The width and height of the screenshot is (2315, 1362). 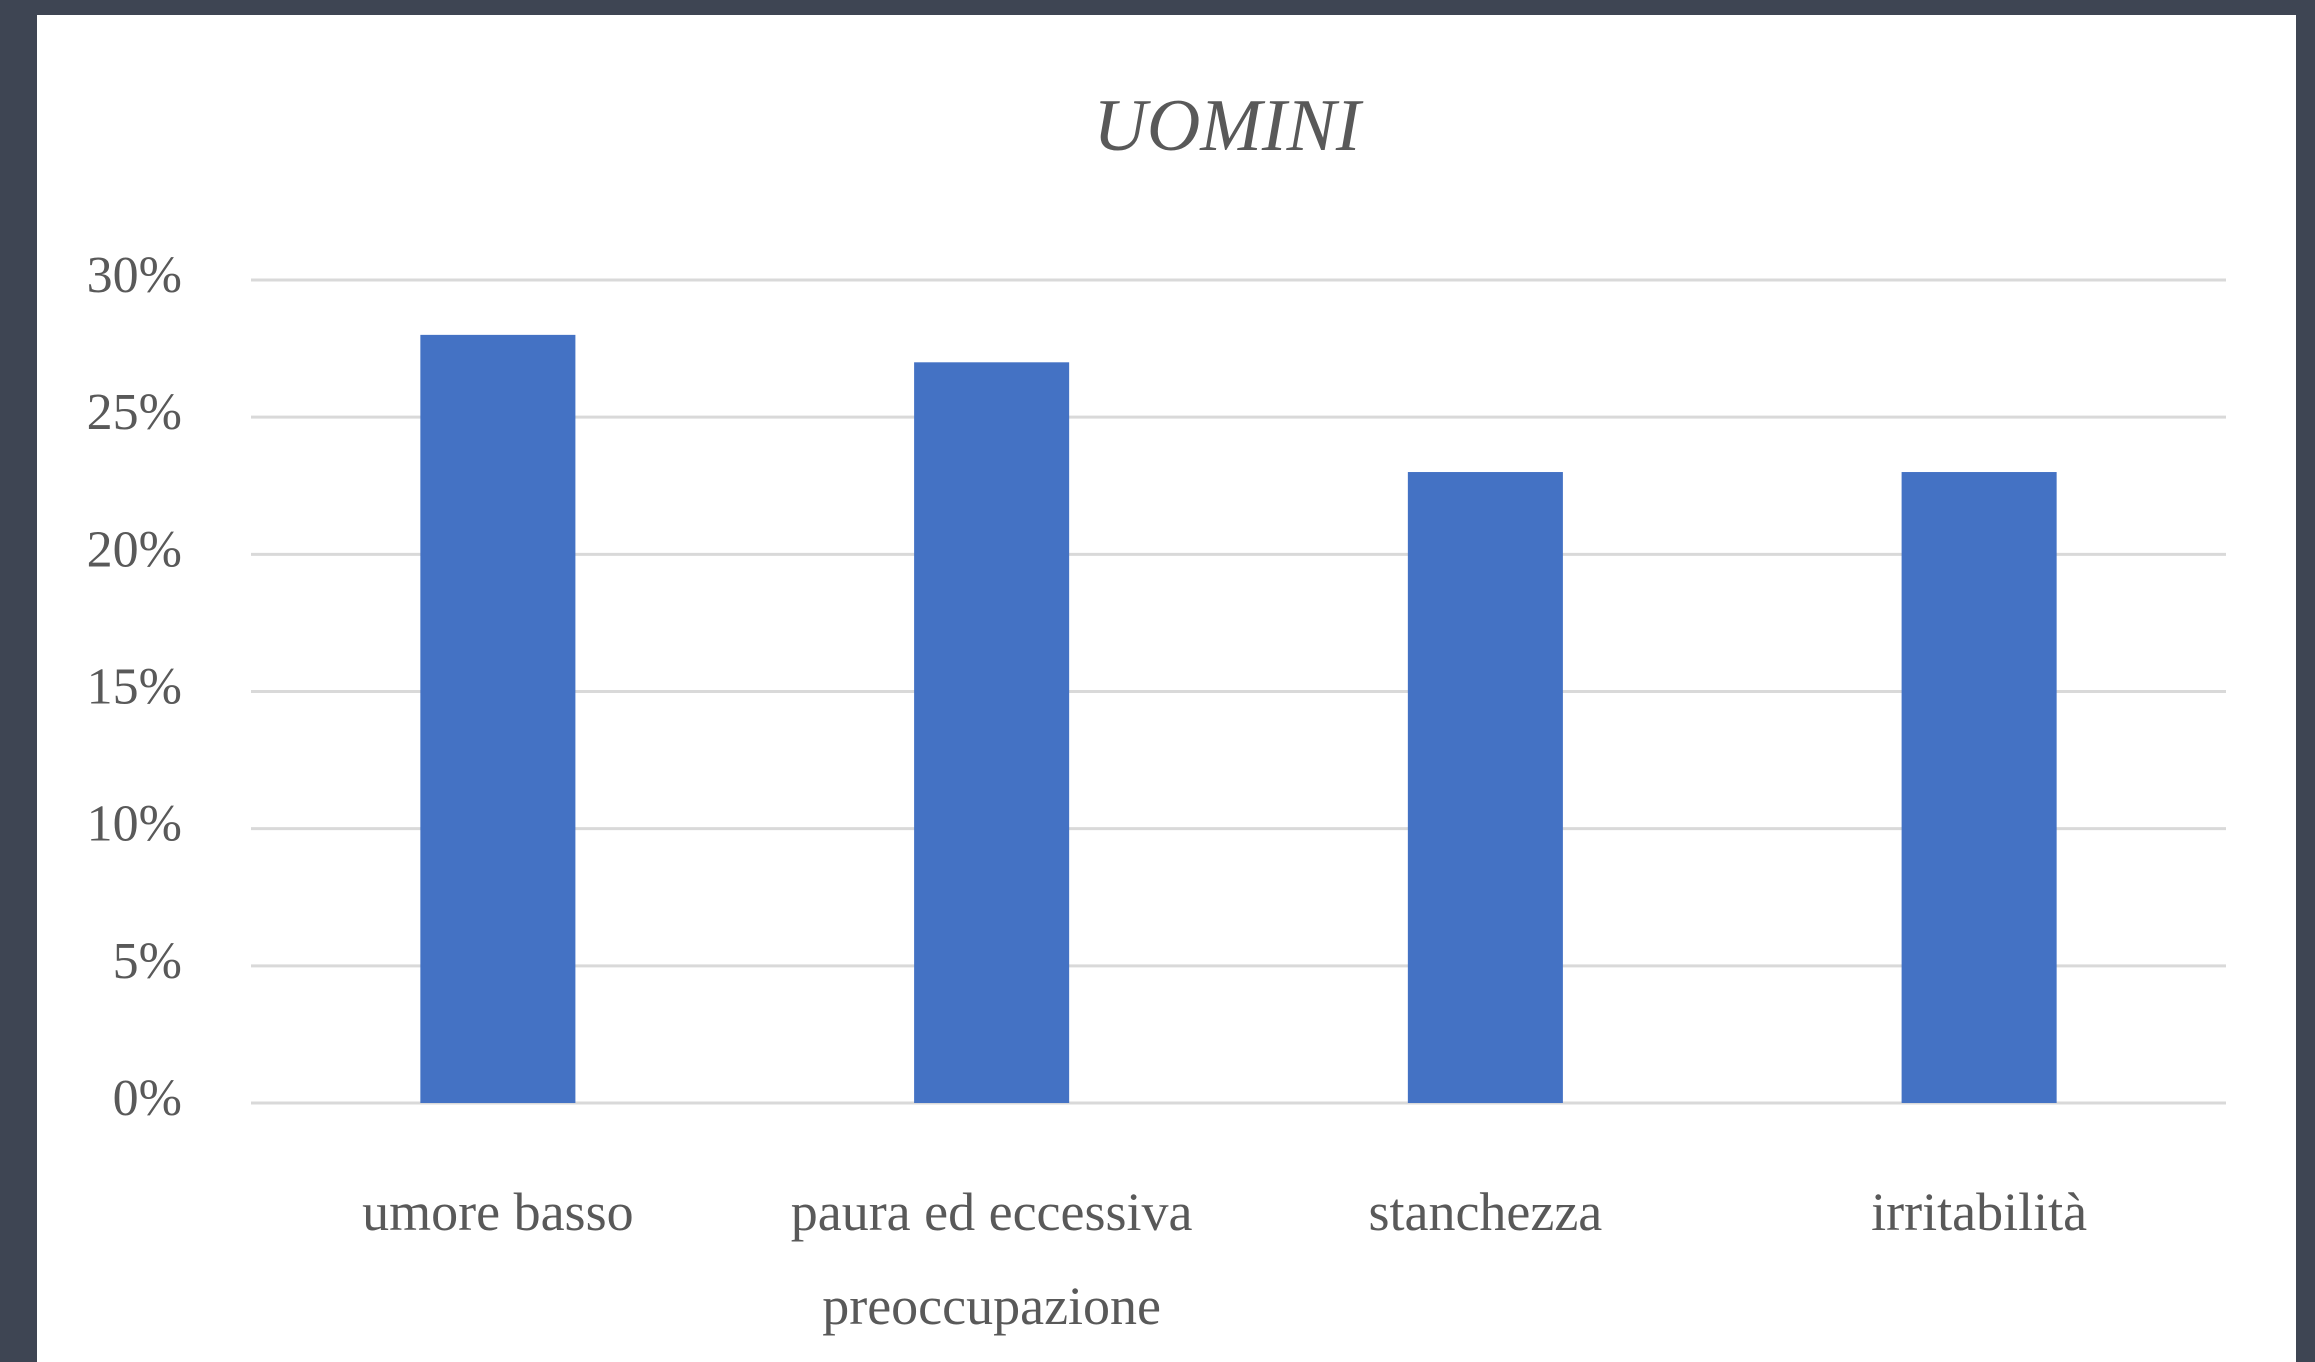 I want to click on x-tick-label: irritabilità, so click(x=1979, y=1212).